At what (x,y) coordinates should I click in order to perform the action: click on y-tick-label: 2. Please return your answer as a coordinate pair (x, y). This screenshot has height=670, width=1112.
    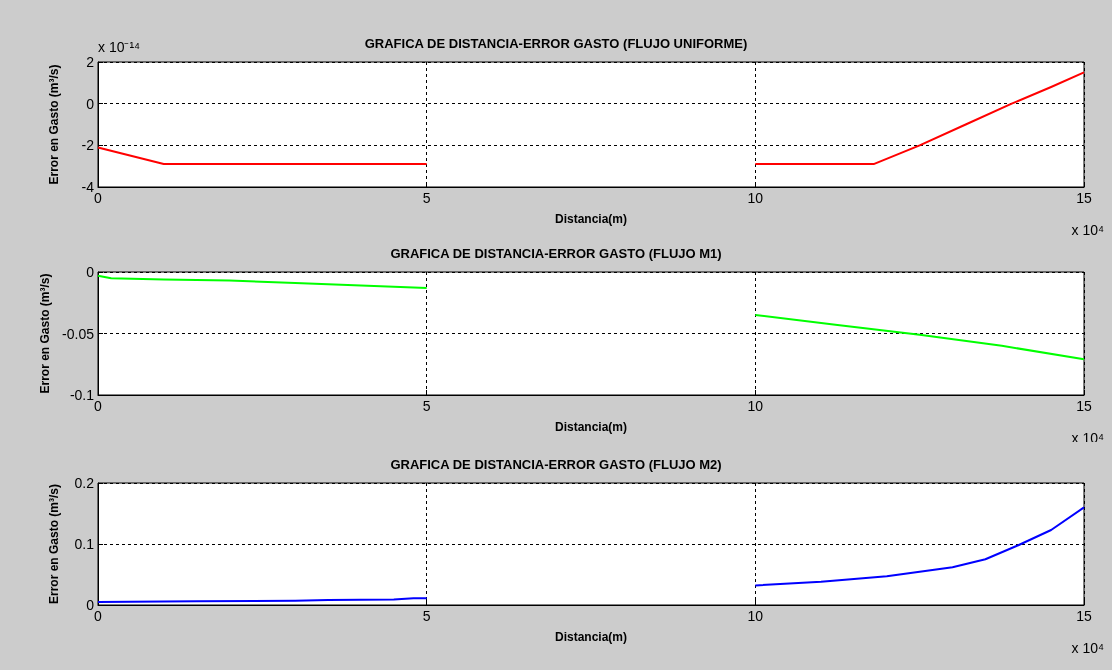
    Looking at the image, I should click on (90, 62).